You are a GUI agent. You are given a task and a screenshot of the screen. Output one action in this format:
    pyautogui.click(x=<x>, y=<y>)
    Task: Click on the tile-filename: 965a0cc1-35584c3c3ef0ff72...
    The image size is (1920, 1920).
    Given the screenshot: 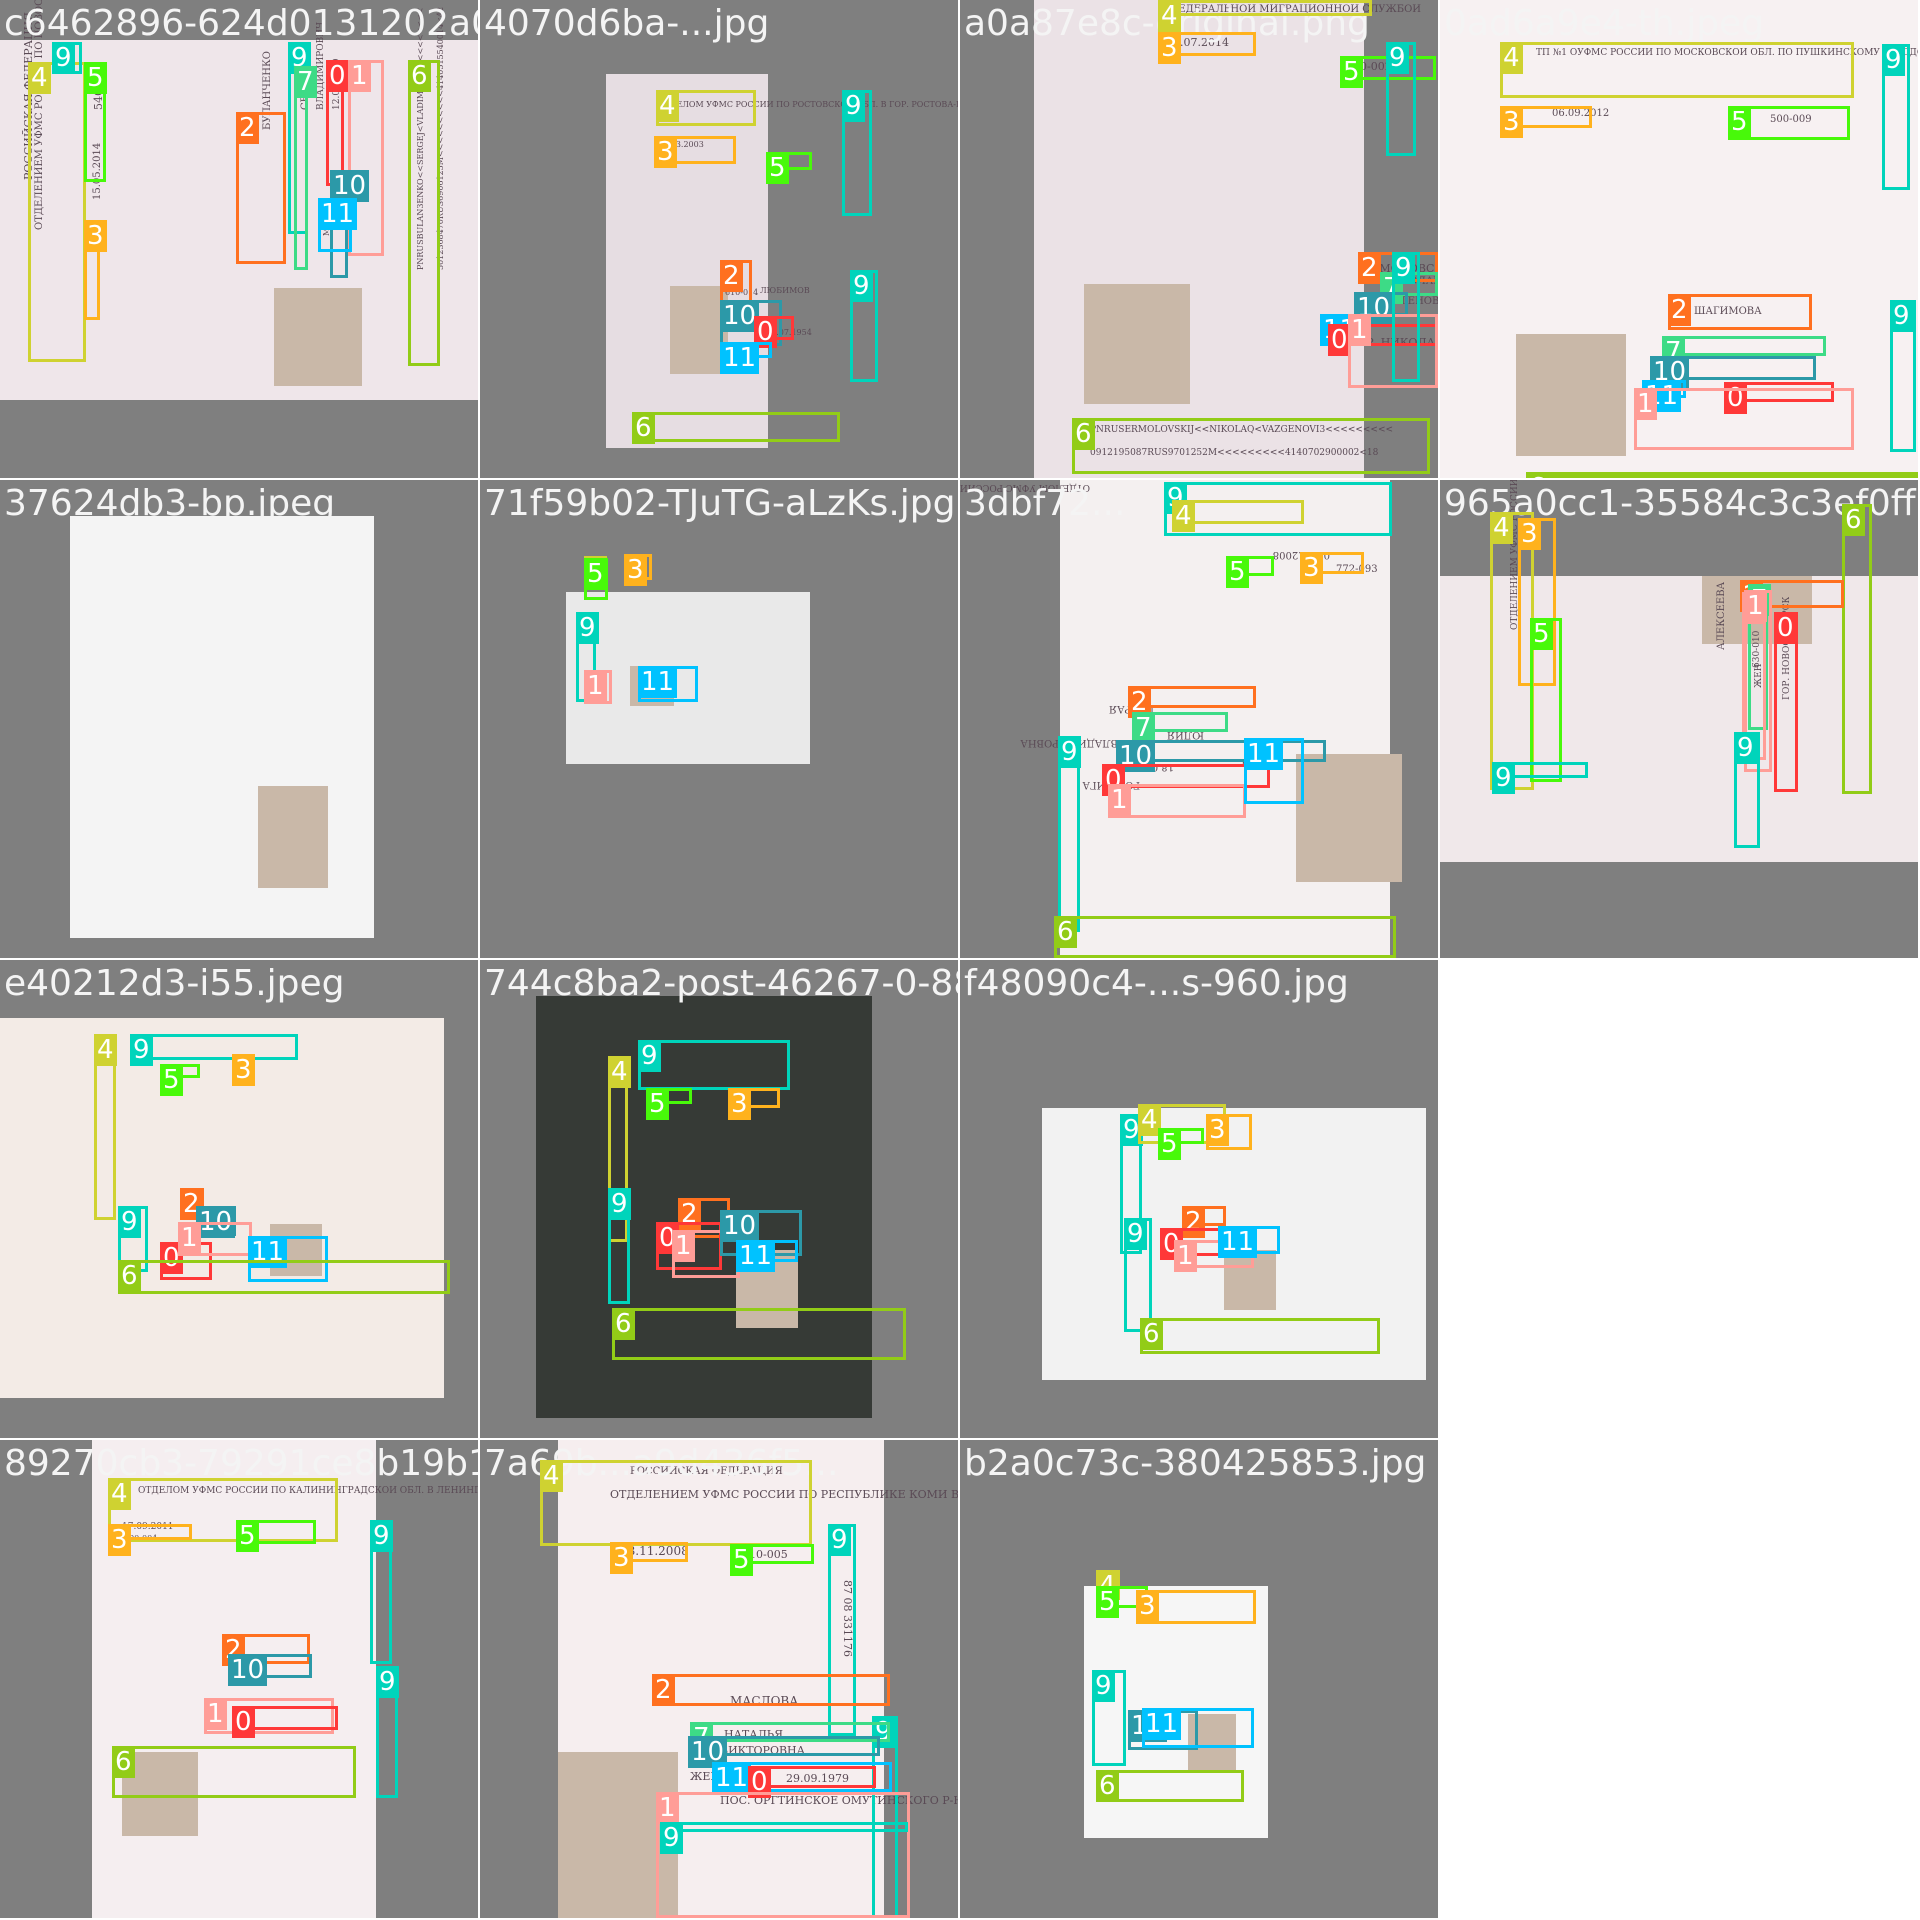 What is the action you would take?
    pyautogui.click(x=1681, y=503)
    